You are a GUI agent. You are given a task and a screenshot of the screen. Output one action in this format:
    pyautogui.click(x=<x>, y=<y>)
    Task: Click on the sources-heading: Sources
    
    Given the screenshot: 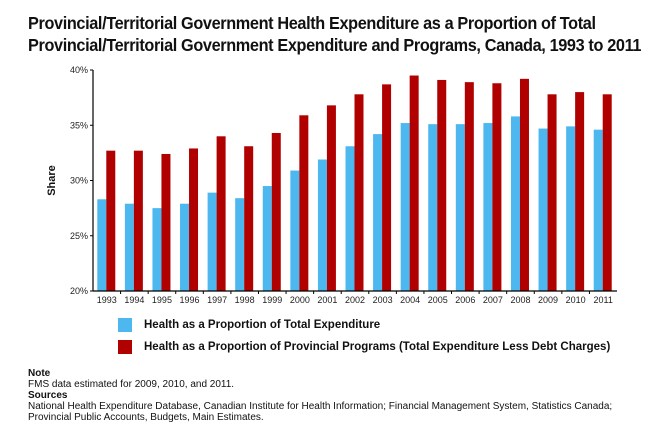 What is the action you would take?
    pyautogui.click(x=48, y=395)
    